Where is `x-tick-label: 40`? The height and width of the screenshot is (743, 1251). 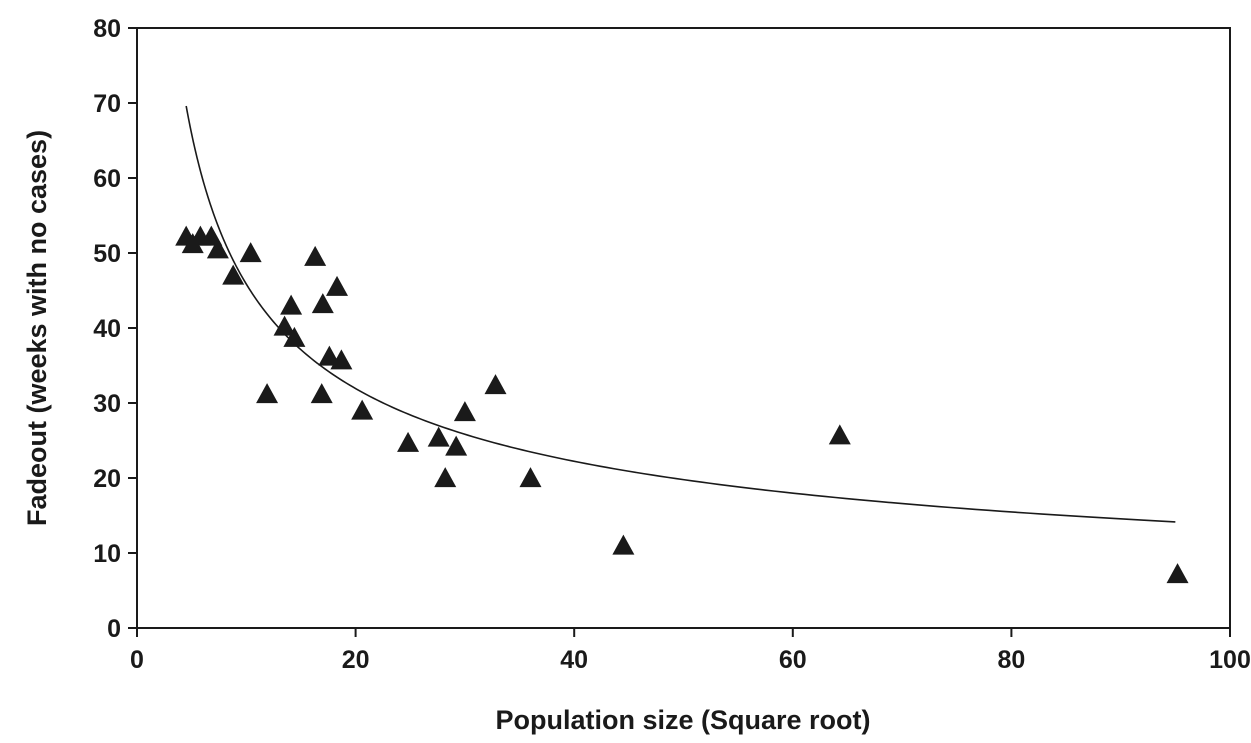 x-tick-label: 40 is located at coordinates (574, 660).